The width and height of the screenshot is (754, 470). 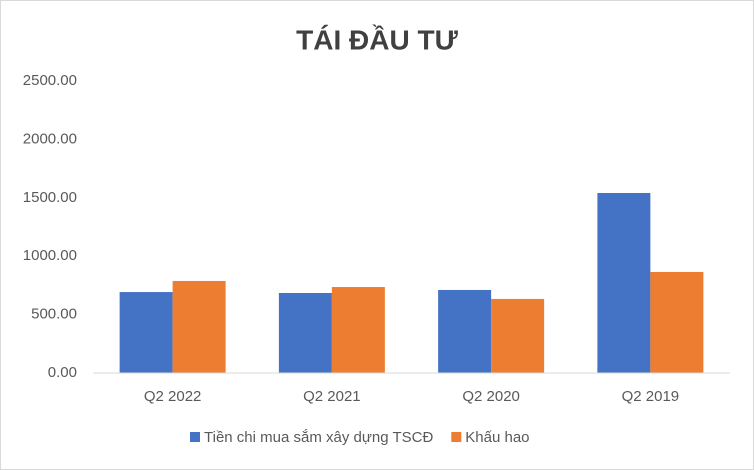 I want to click on x-tick-label: Q2 2019, so click(x=651, y=396).